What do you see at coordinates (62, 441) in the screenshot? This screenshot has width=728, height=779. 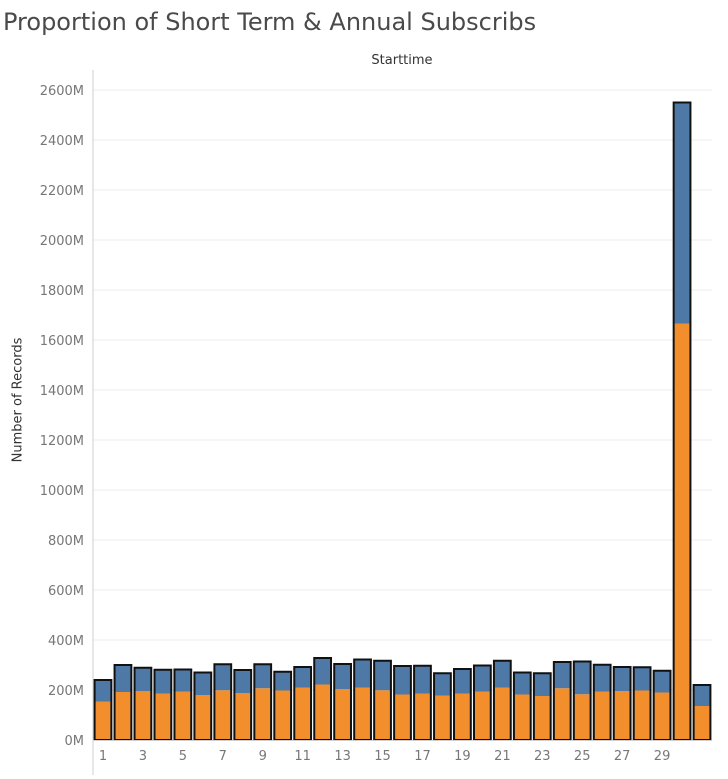 I see `y-tick-label: 1200M` at bounding box center [62, 441].